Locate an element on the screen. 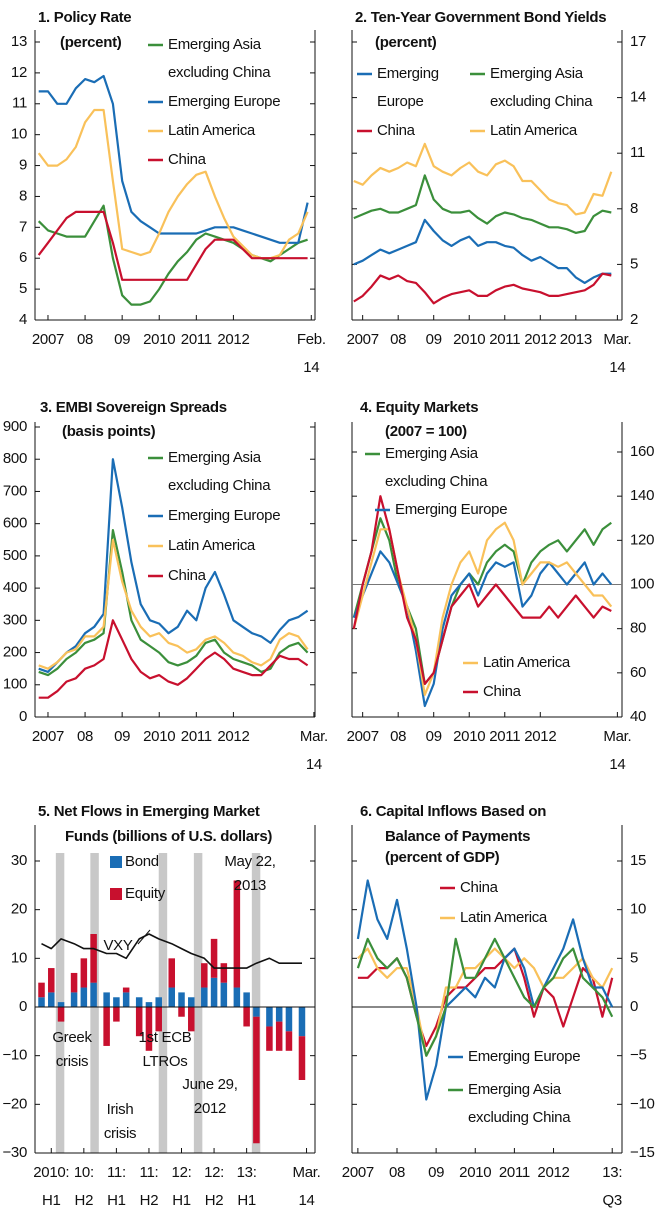 The image size is (660, 1209). x-tick-label: 12: H2 is located at coordinates (214, 1186).